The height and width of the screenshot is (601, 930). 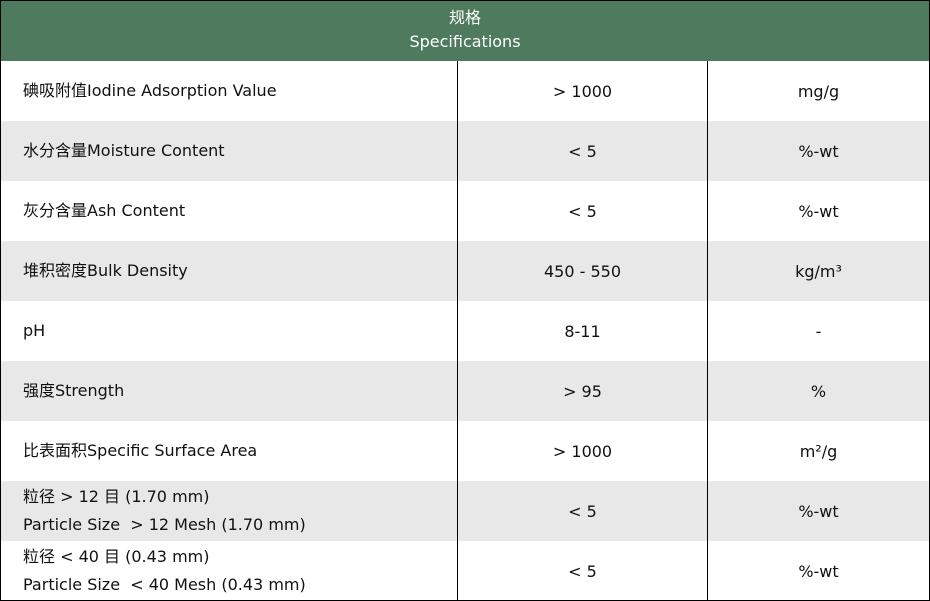 What do you see at coordinates (818, 271) in the screenshot?
I see `unit-cell: kg/m³` at bounding box center [818, 271].